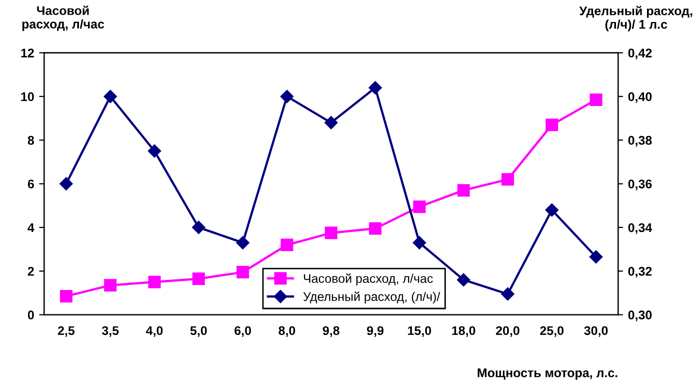 The width and height of the screenshot is (700, 391). What do you see at coordinates (31, 271) in the screenshot?
I see `y-tick-label: 2` at bounding box center [31, 271].